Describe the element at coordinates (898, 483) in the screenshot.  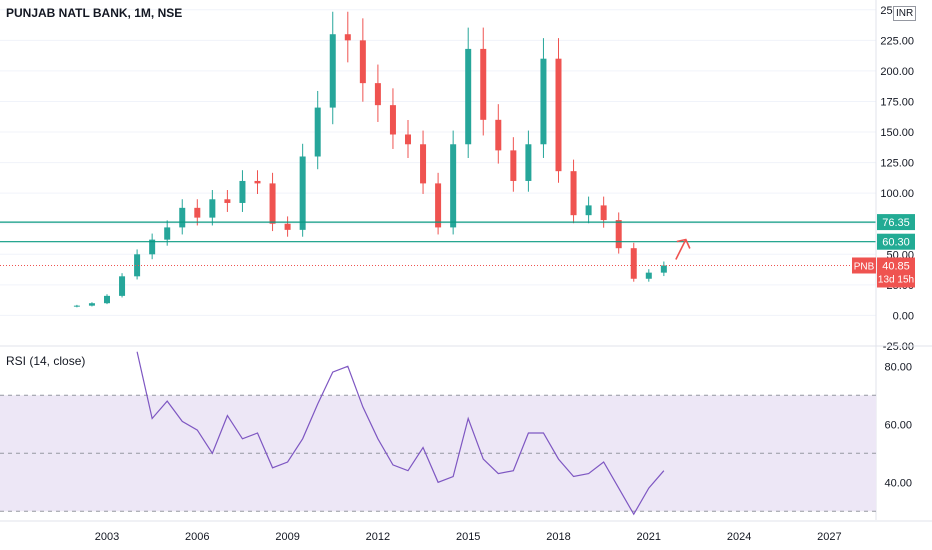
I see `rsi-tick-label: 40.00` at that location.